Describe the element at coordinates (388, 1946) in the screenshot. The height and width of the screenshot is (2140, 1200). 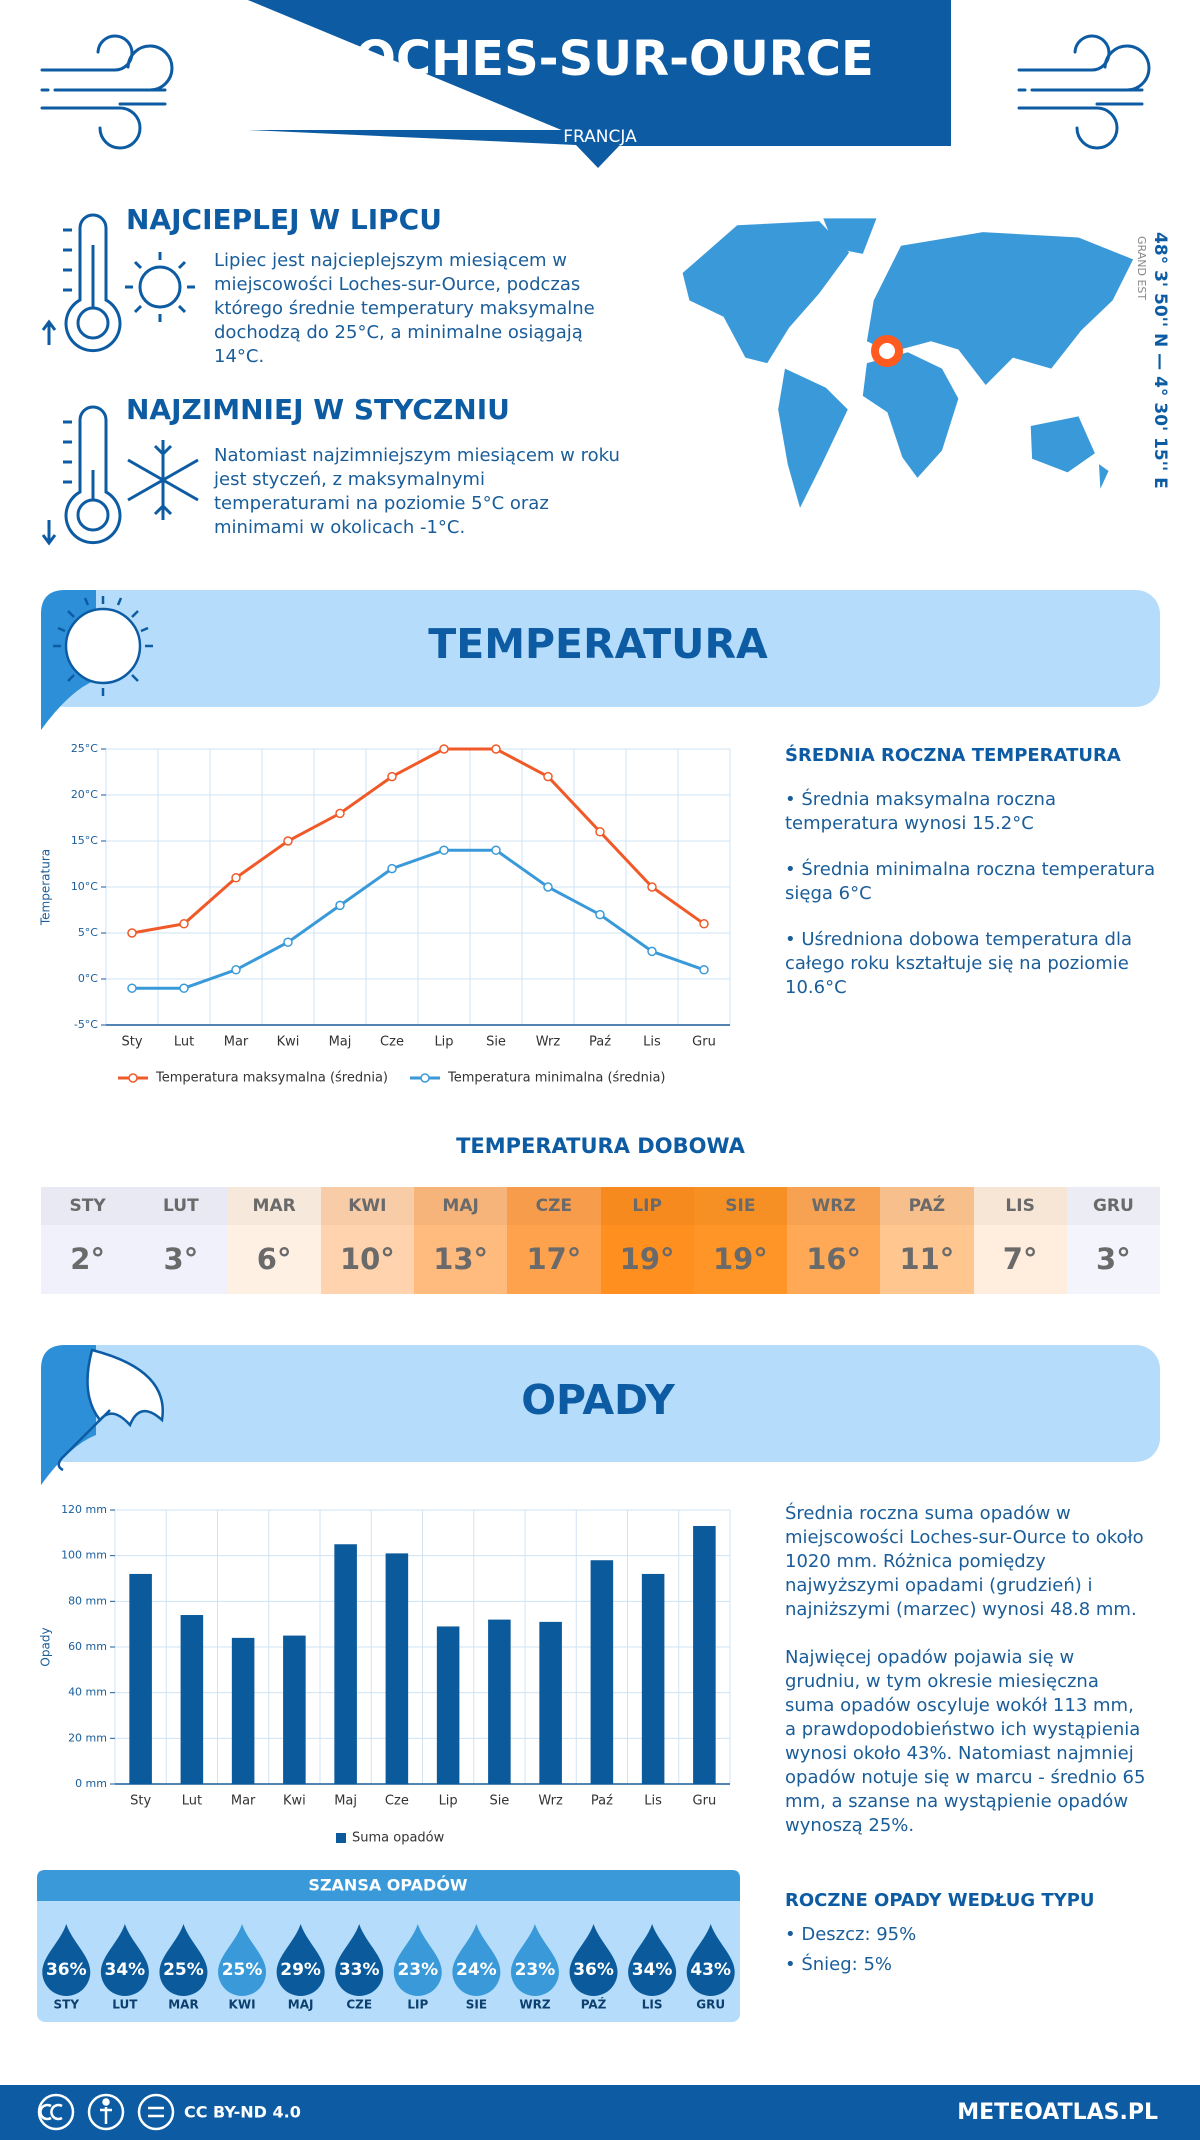
I see `chance-box` at that location.